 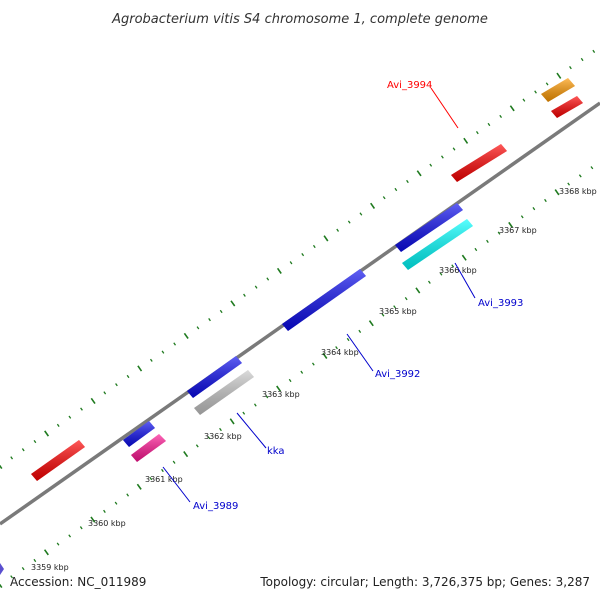 I want to click on gene-feature-blue-small, so click(x=139, y=434).